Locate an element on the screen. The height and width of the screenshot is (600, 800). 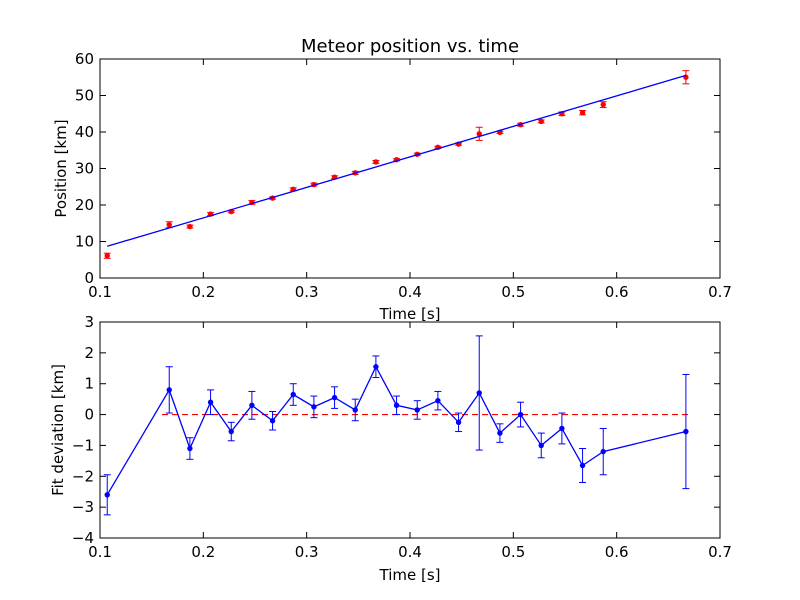
y-tick-label: 40 is located at coordinates (84, 132).